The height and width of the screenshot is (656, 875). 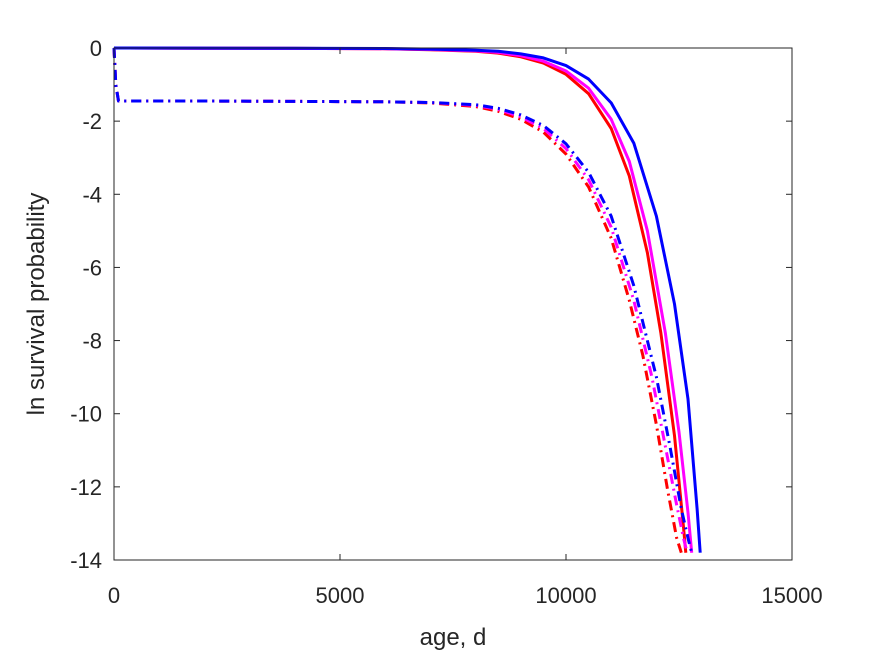 I want to click on y-axis-label: ln survival probability, so click(x=36, y=304).